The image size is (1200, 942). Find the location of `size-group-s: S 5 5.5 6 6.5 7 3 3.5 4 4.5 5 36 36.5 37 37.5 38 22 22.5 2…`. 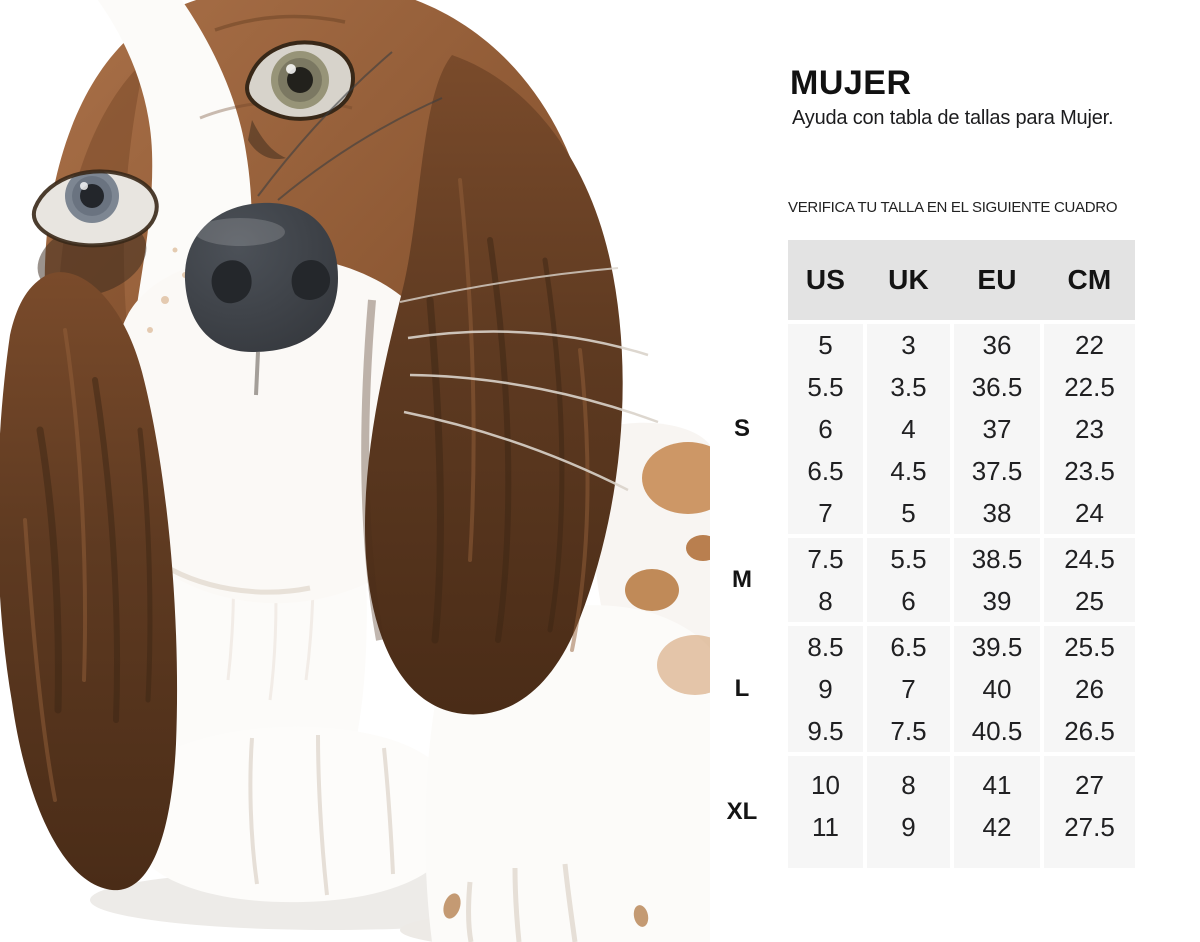

size-group-s: S 5 5.5 6 6.5 7 3 3.5 4 4.5 5 36 36.5 37 37.5 38 22 22.5 2… is located at coordinates (917, 429).